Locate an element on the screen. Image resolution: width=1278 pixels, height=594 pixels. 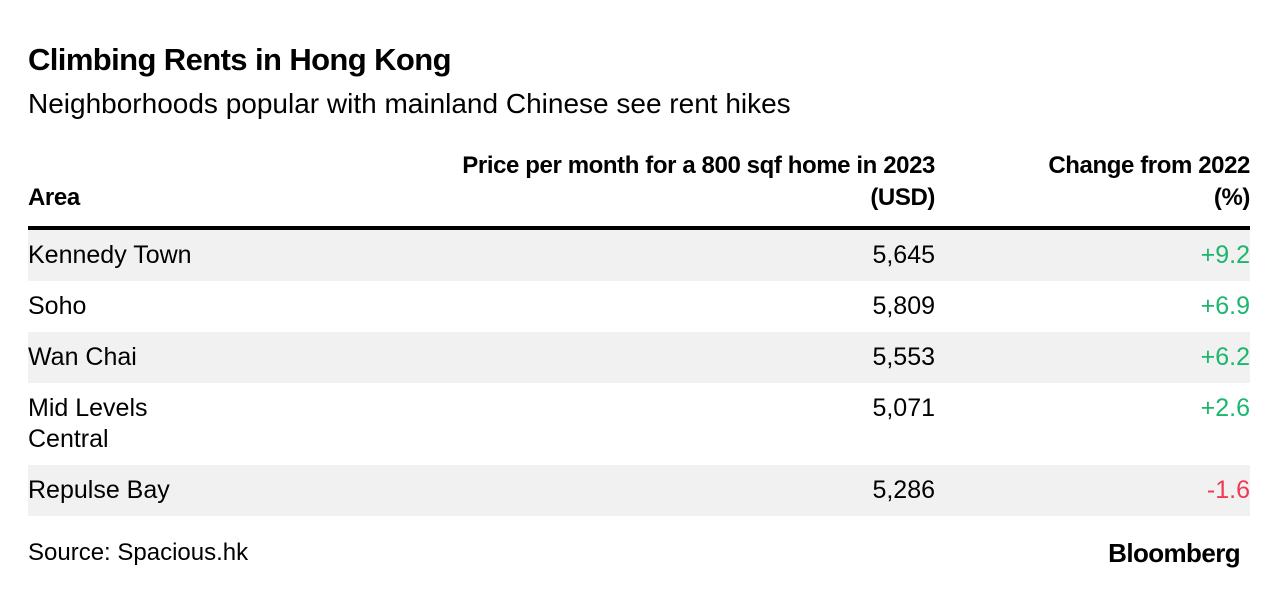
change-cell: -1.6 is located at coordinates (1092, 490).